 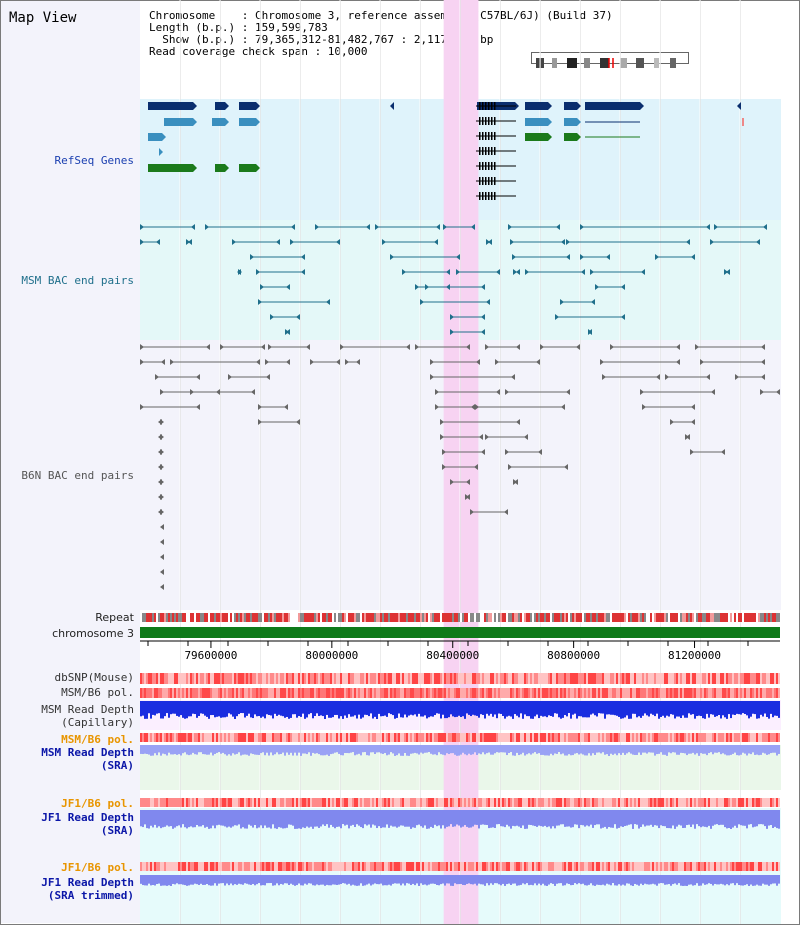 I want to click on track-label-msm-b6-pol-sra: MSM/B6 pol., so click(x=97, y=739).